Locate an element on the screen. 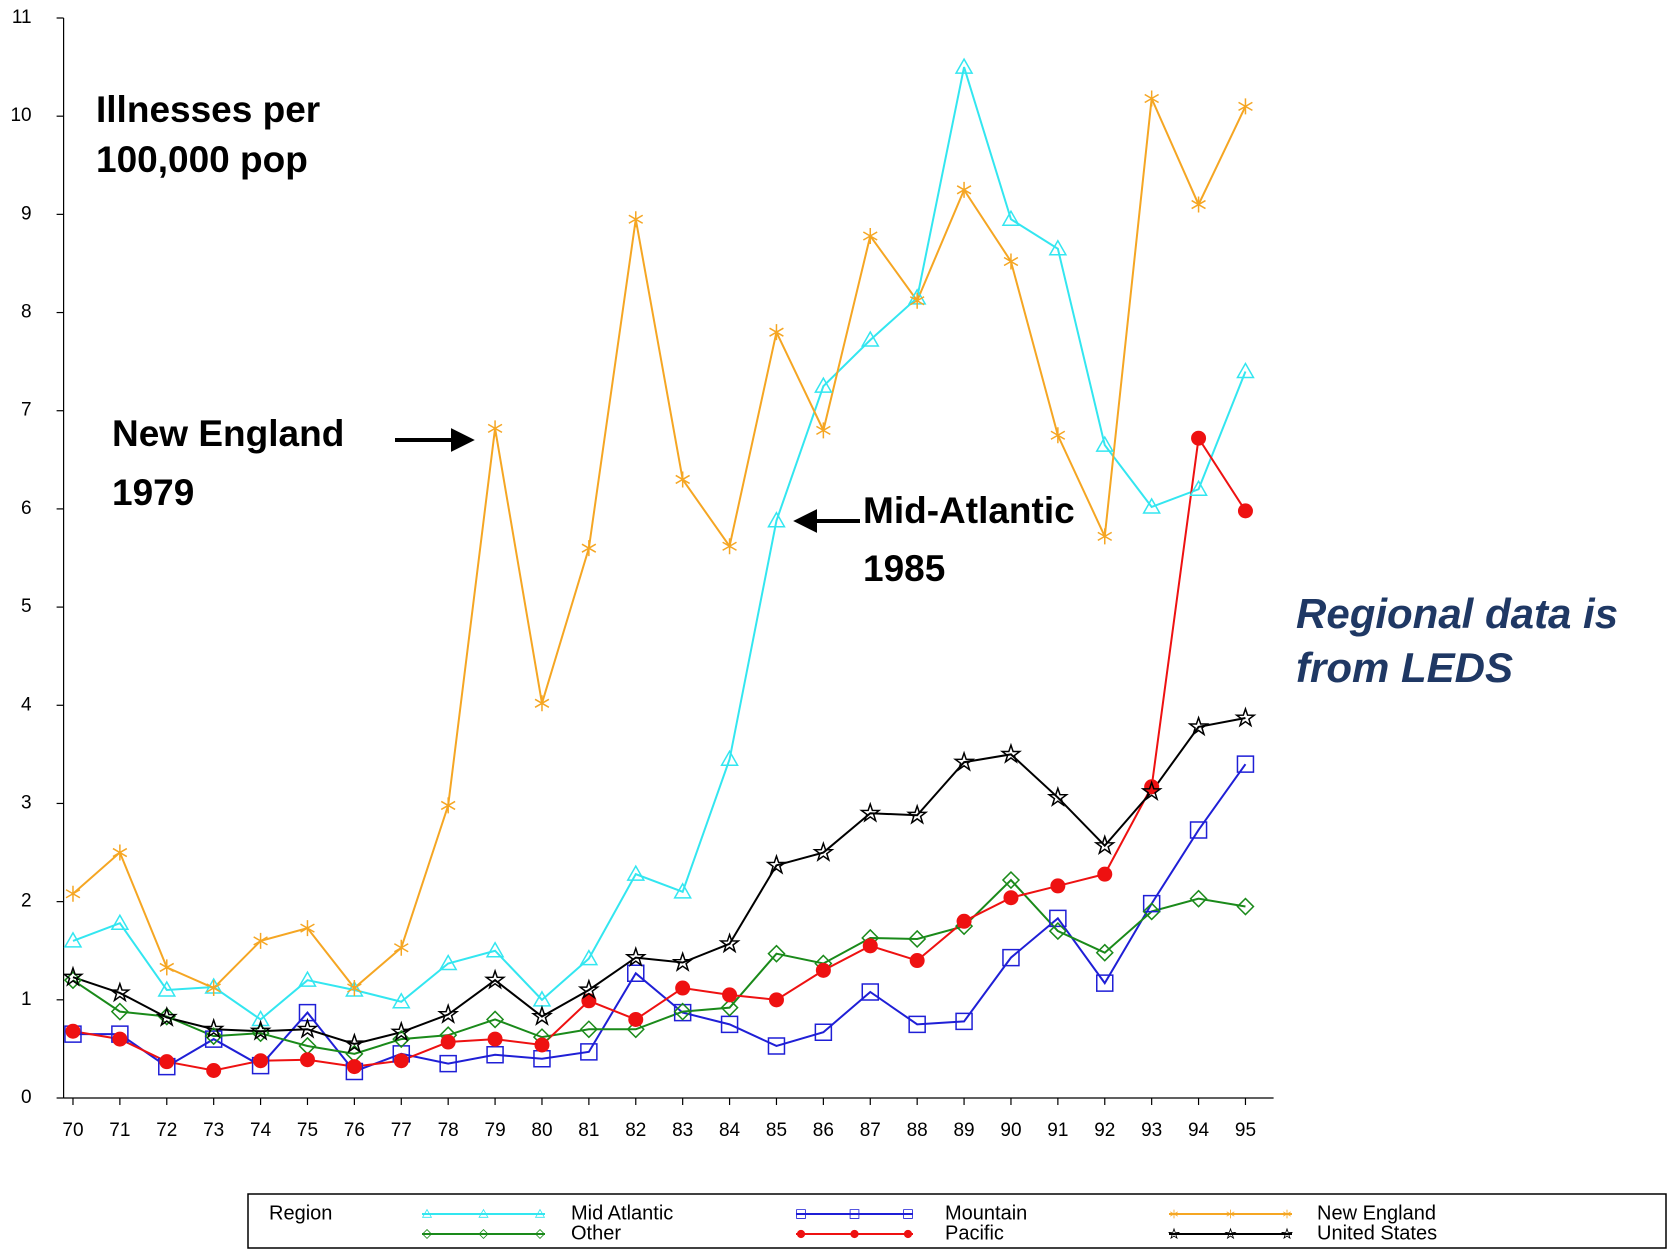  x-tick-label: 85 is located at coordinates (776, 1130).